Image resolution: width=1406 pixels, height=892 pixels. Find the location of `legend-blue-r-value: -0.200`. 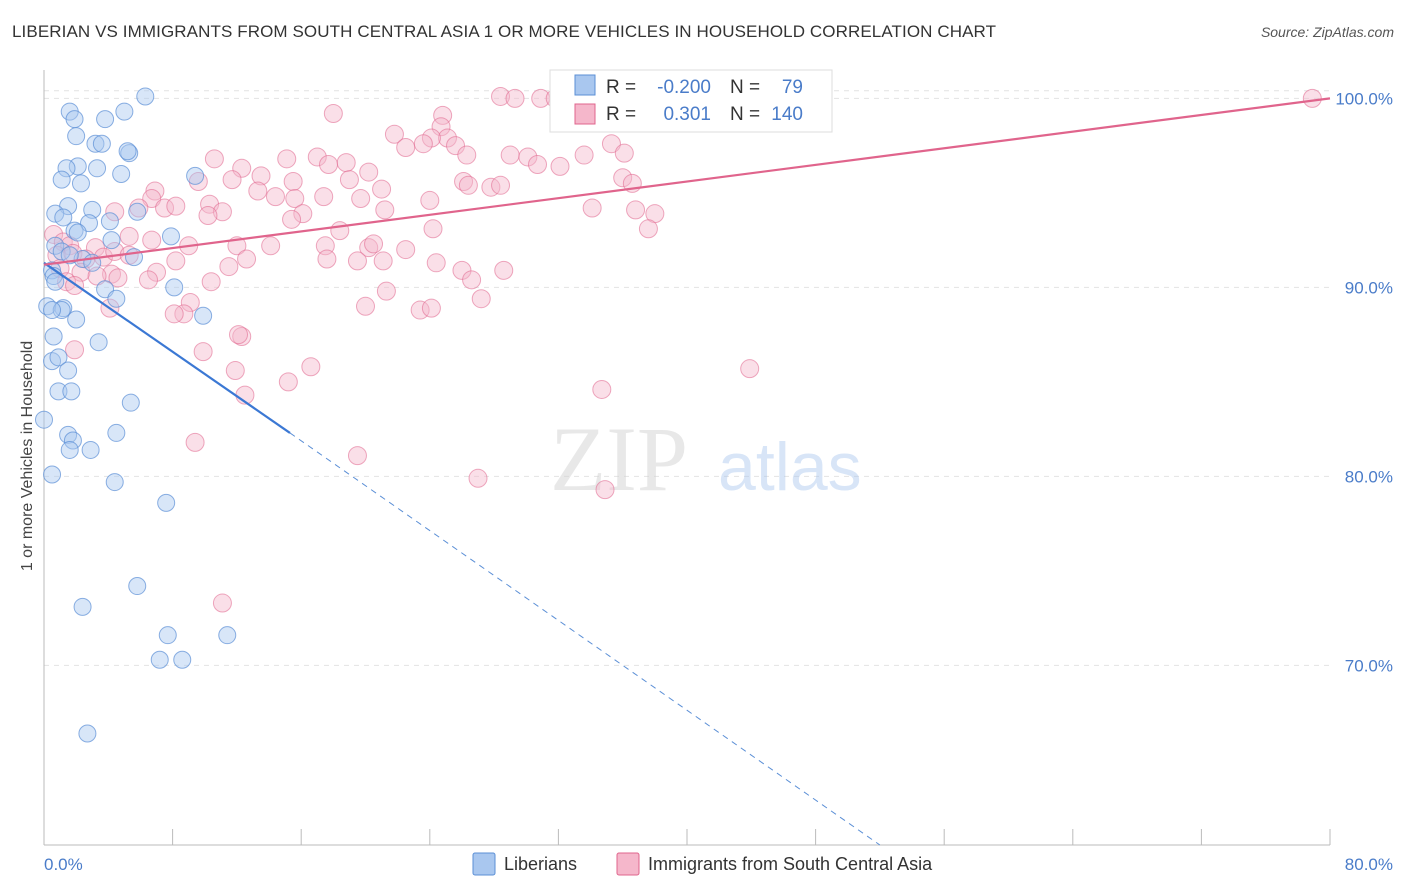

legend-blue-r-value: -0.200 is located at coordinates (684, 87).